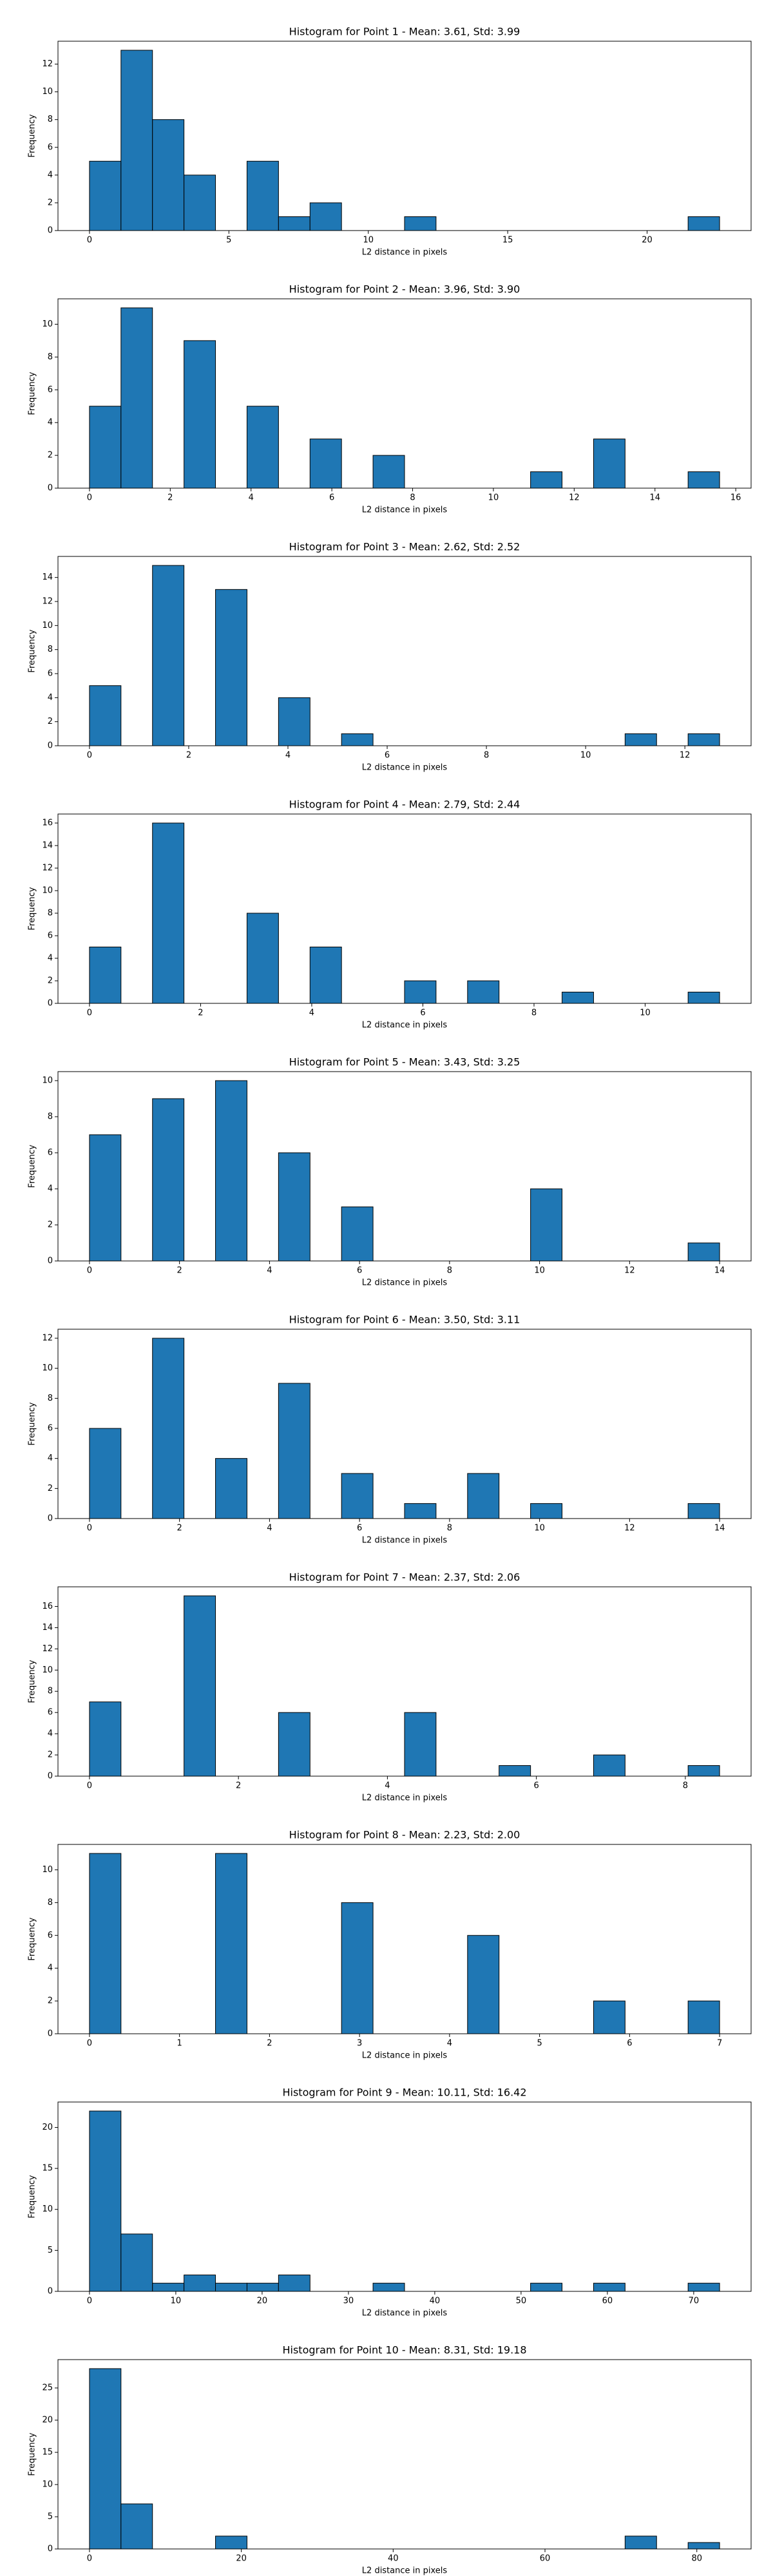 This screenshot has width=773, height=2576. What do you see at coordinates (50, 913) in the screenshot?
I see `y-tick-label: 8` at bounding box center [50, 913].